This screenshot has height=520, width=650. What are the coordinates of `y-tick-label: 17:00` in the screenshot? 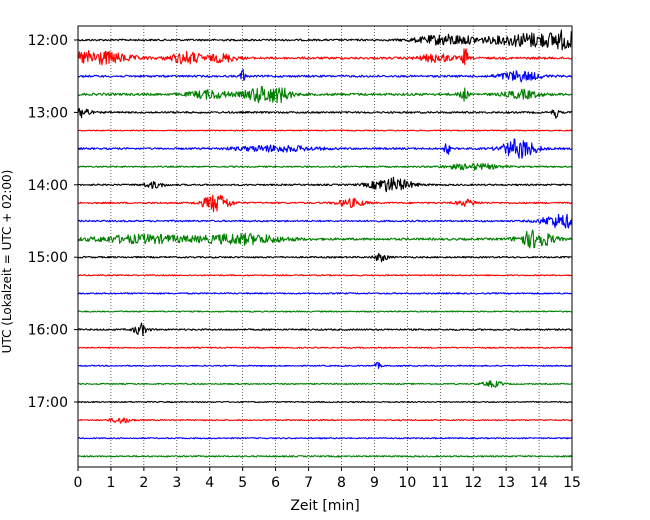 It's located at (48, 403).